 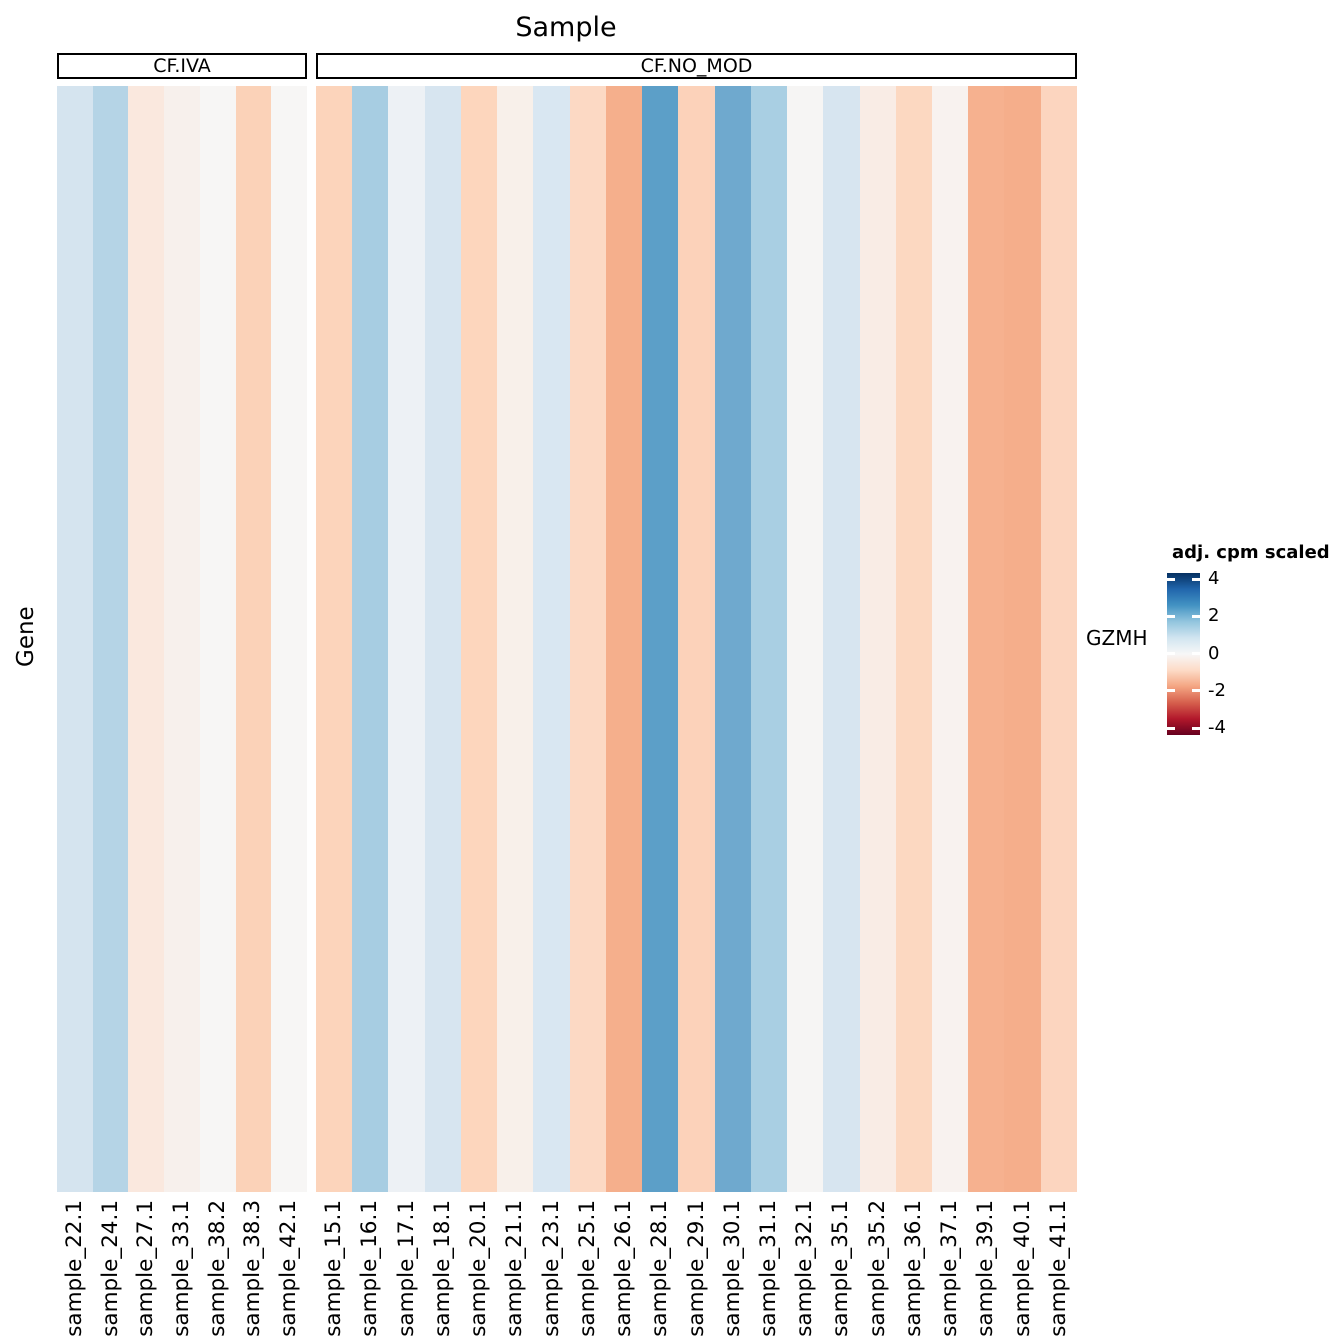 What do you see at coordinates (1214, 578) in the screenshot?
I see `legend-tick-label: 4` at bounding box center [1214, 578].